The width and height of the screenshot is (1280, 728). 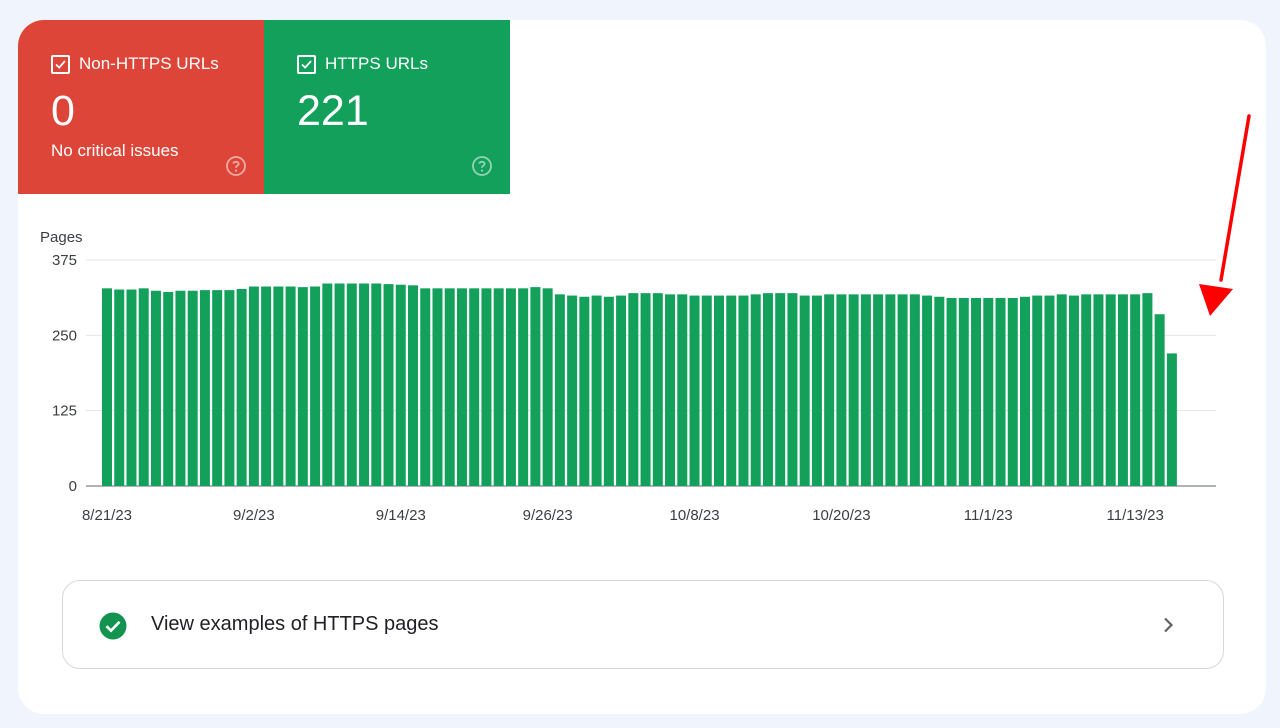 I want to click on https-urls-tile: HTTPS URLs 221, so click(x=387, y=107).